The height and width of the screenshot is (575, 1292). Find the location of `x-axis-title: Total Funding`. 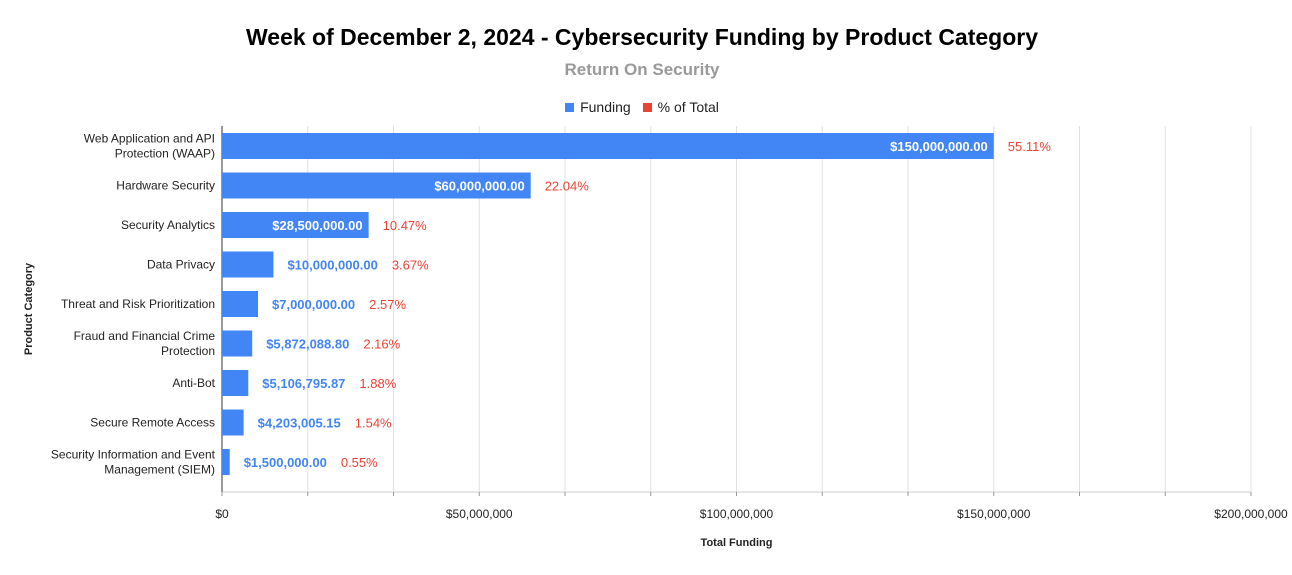

x-axis-title: Total Funding is located at coordinates (737, 543).